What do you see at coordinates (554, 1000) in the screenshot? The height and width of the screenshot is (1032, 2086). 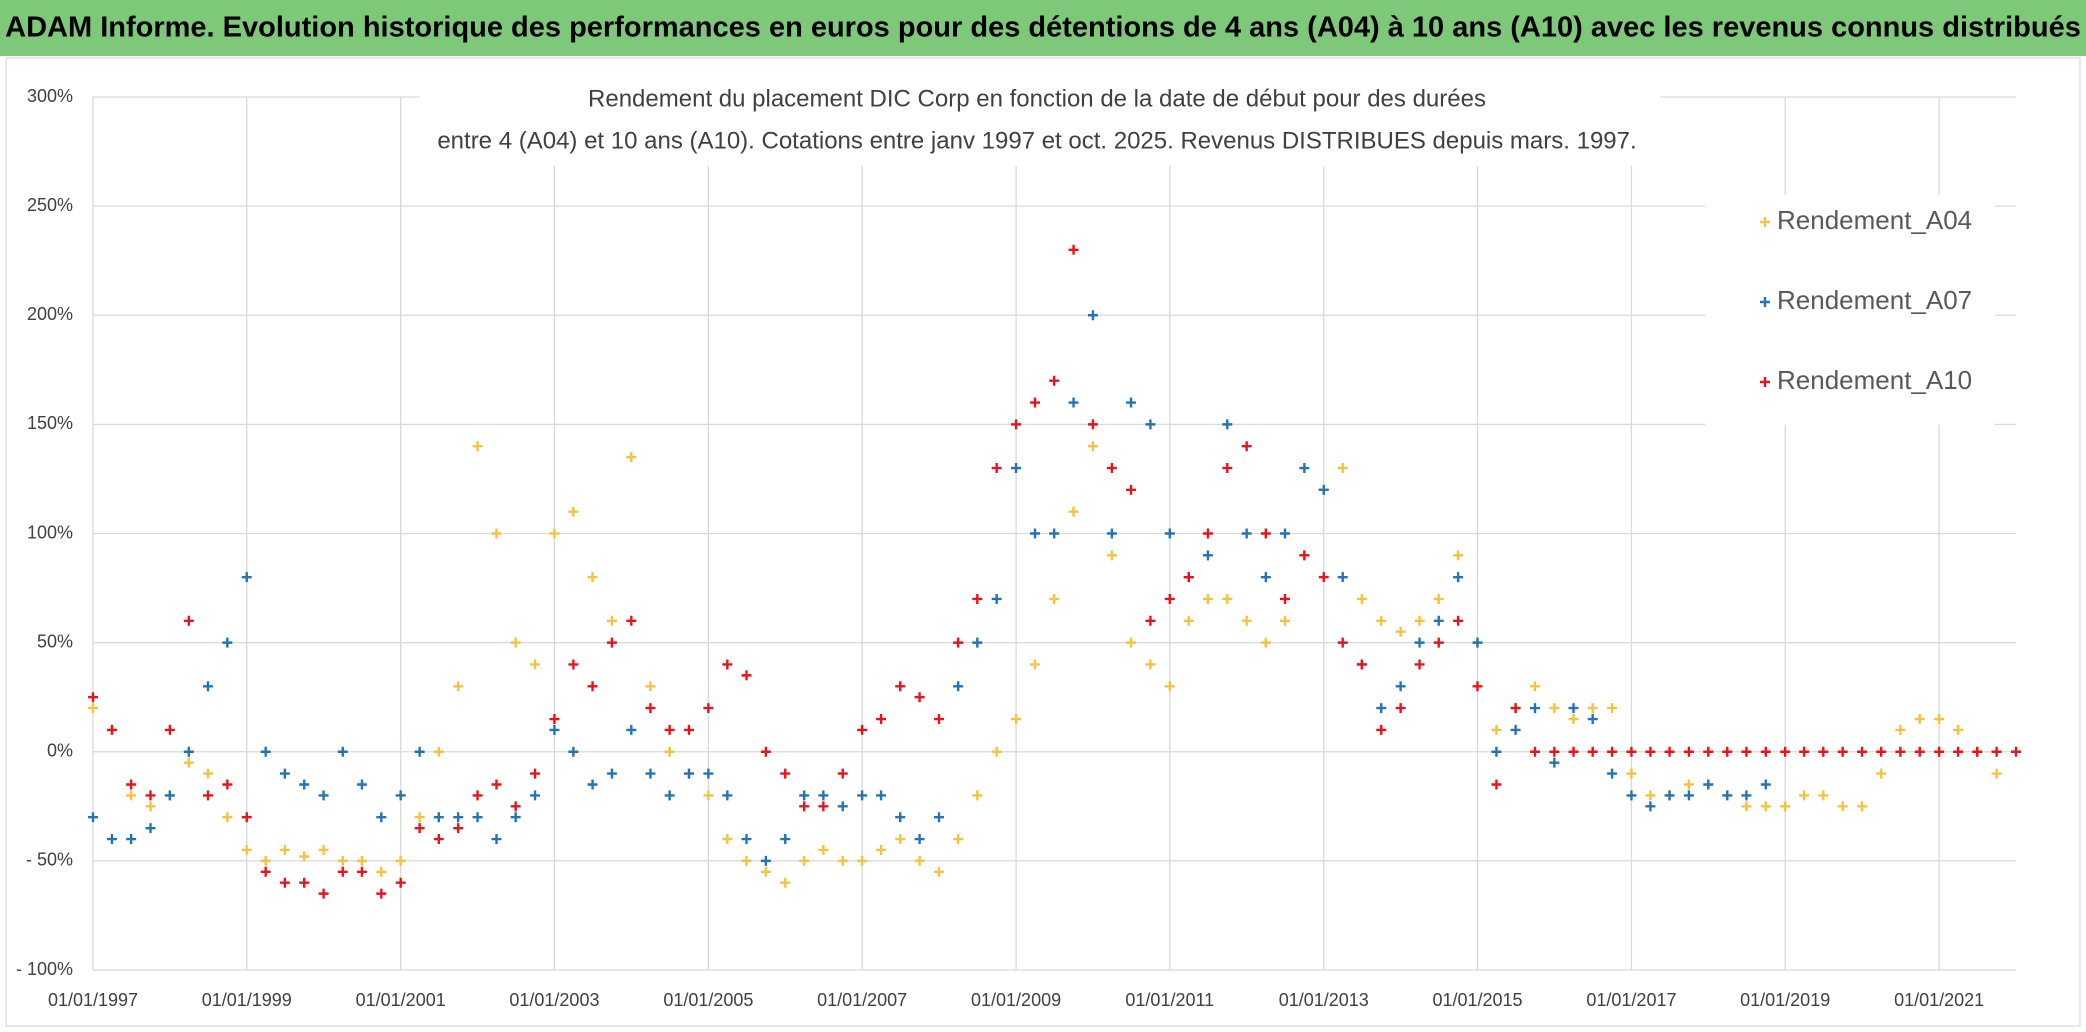 I see `x-tick-label: 01/01/2003` at bounding box center [554, 1000].